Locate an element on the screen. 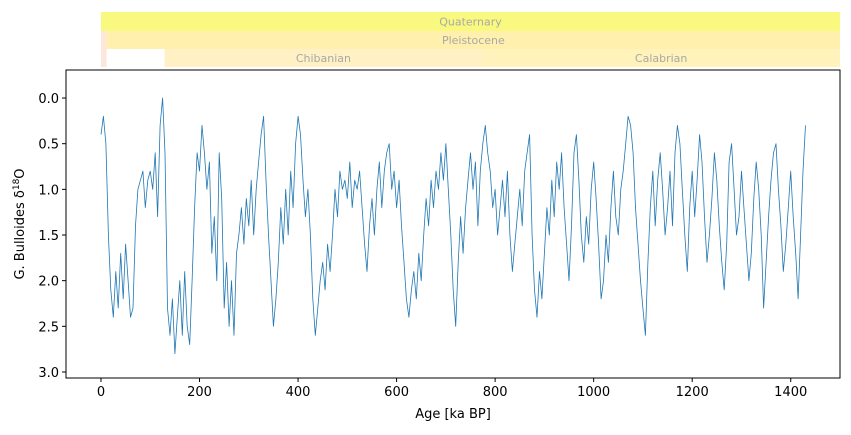 This screenshot has height=435, width=851. x-axis: 0 200 400 600 800 1000 1200 1400 is located at coordinates (452, 389).